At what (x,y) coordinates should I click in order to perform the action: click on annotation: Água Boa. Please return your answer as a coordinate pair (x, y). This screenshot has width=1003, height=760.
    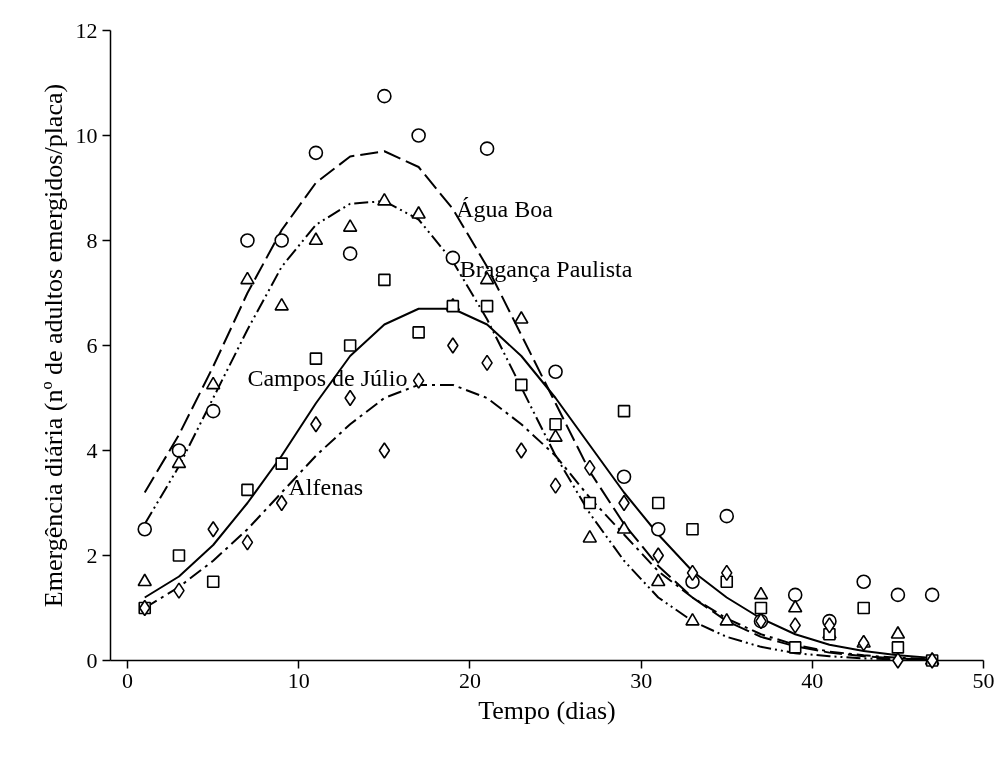
    Looking at the image, I should click on (505, 209).